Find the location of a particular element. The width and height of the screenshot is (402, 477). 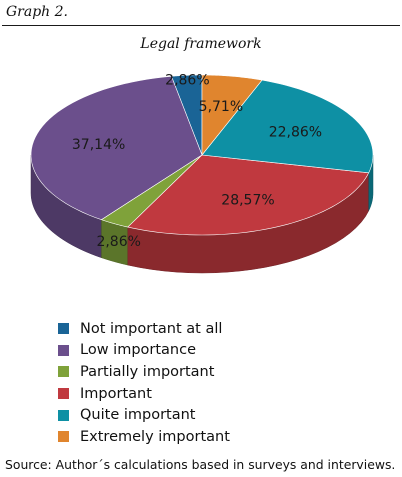

legend-item: Quite important is located at coordinates (144, 415).